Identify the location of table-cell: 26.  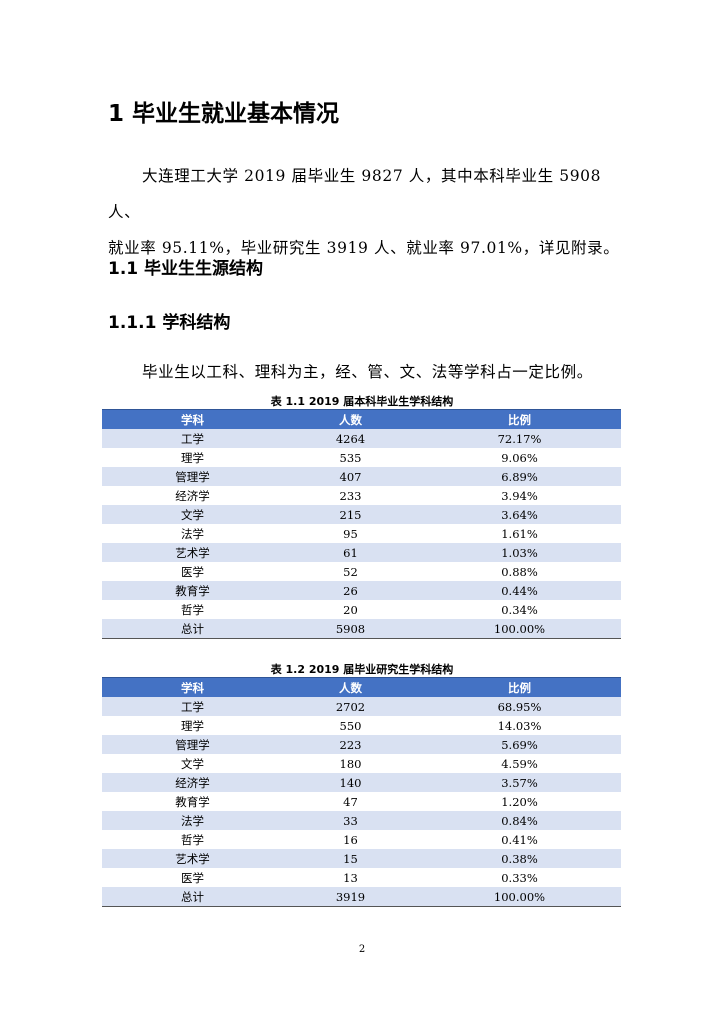
(350, 590).